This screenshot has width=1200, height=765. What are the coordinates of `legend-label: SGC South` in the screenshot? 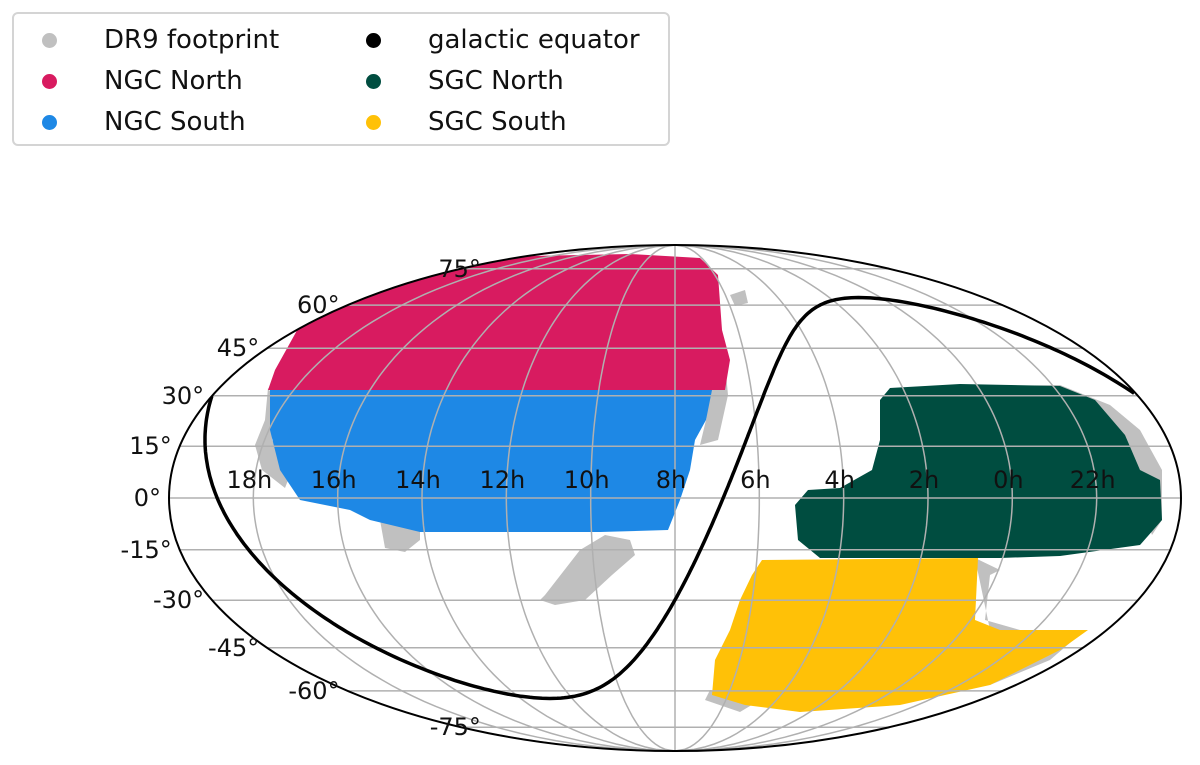 It's located at (497, 122).